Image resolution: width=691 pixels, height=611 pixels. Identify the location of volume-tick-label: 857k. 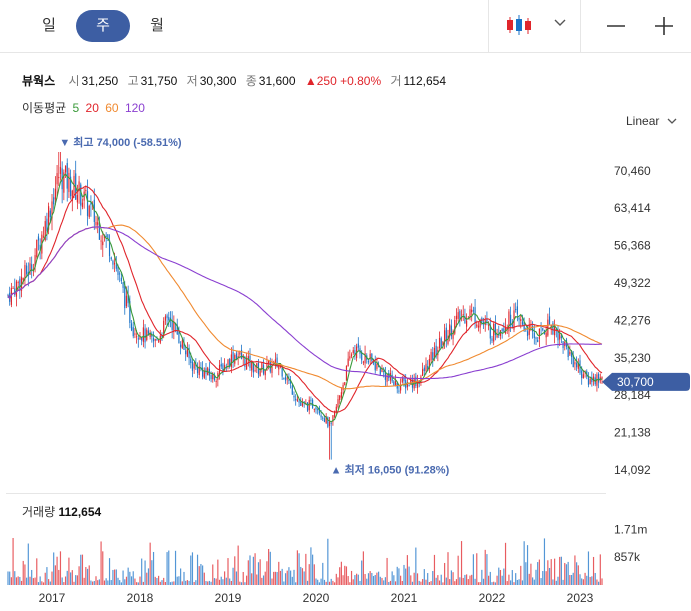
(627, 557).